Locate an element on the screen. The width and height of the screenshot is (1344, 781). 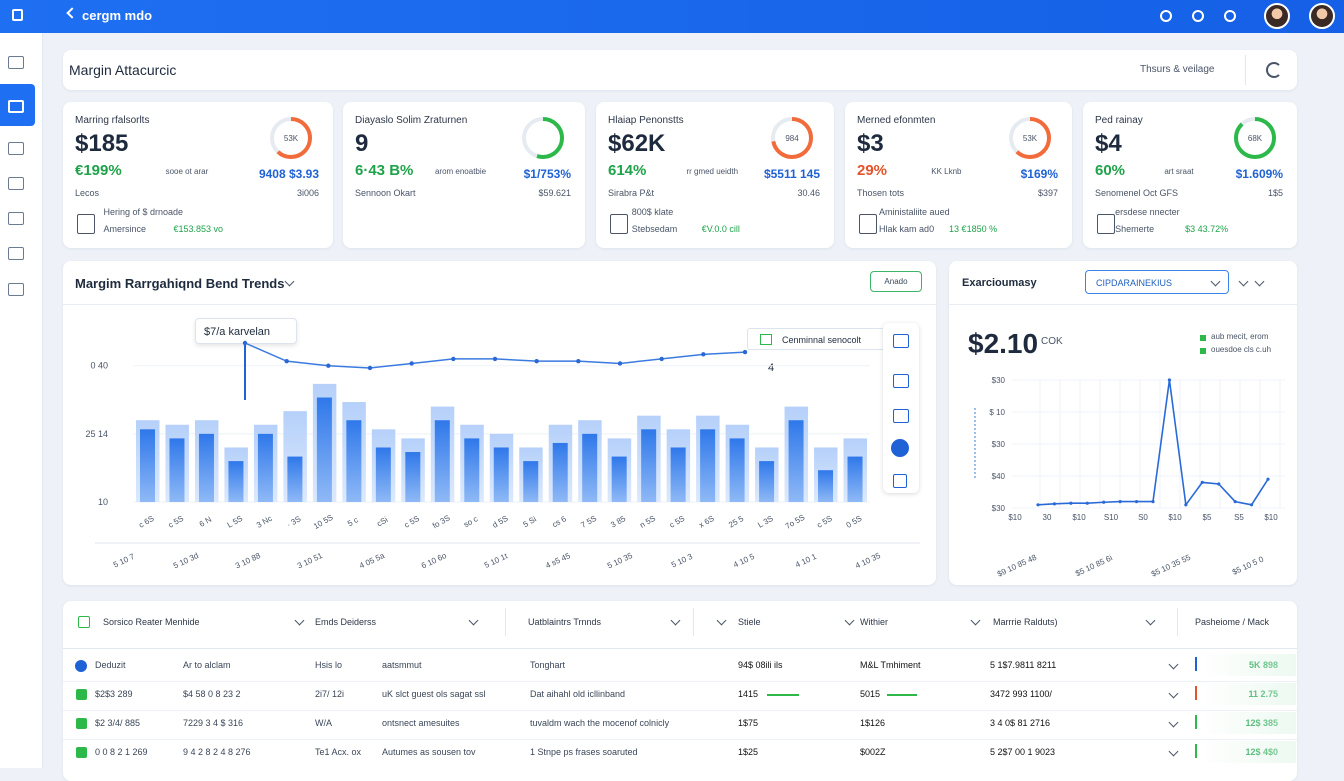
kpi-right: $5511 145 is located at coordinates (791, 174).